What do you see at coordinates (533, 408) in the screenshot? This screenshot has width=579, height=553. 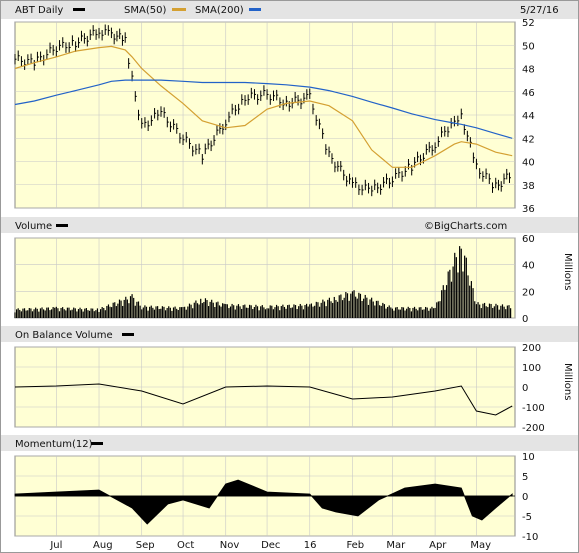 I see `obv-tick-label: -100` at bounding box center [533, 408].